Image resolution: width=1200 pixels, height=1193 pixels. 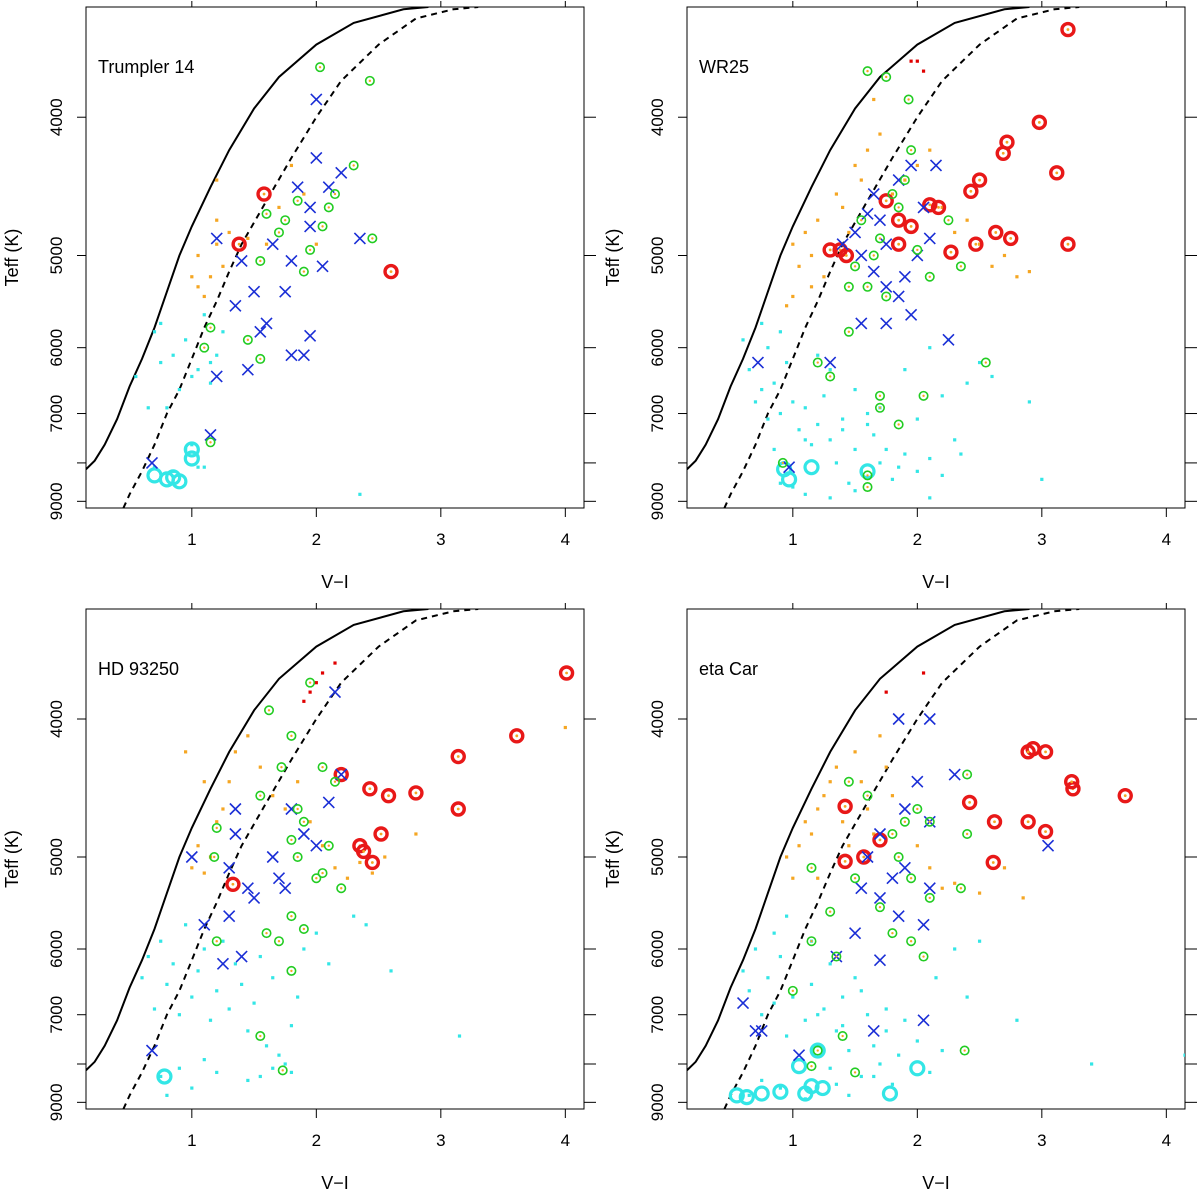 I want to click on solid-model-curve, so click(x=257, y=840).